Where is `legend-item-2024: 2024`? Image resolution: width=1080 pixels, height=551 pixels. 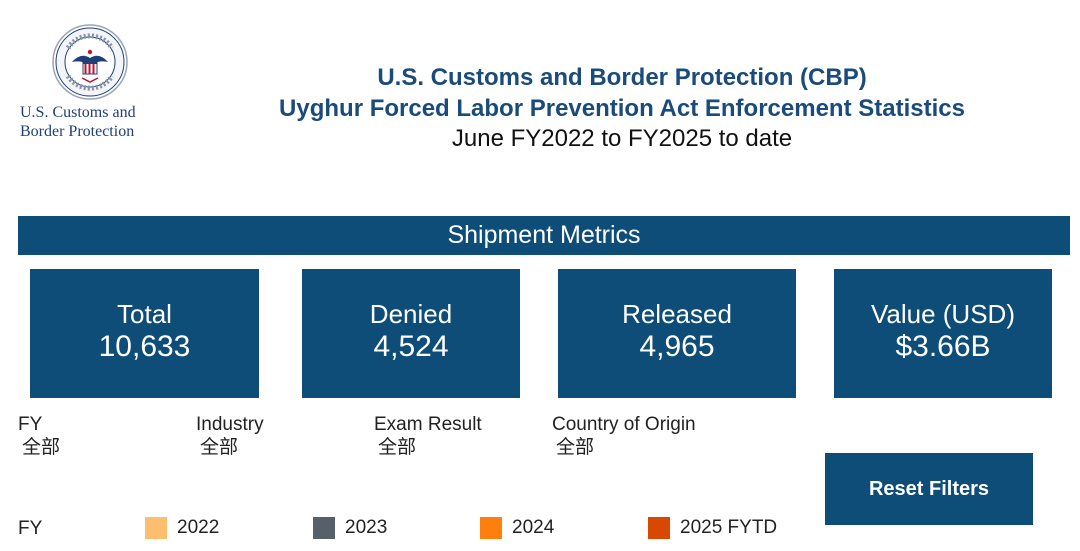 legend-item-2024: 2024 is located at coordinates (517, 528).